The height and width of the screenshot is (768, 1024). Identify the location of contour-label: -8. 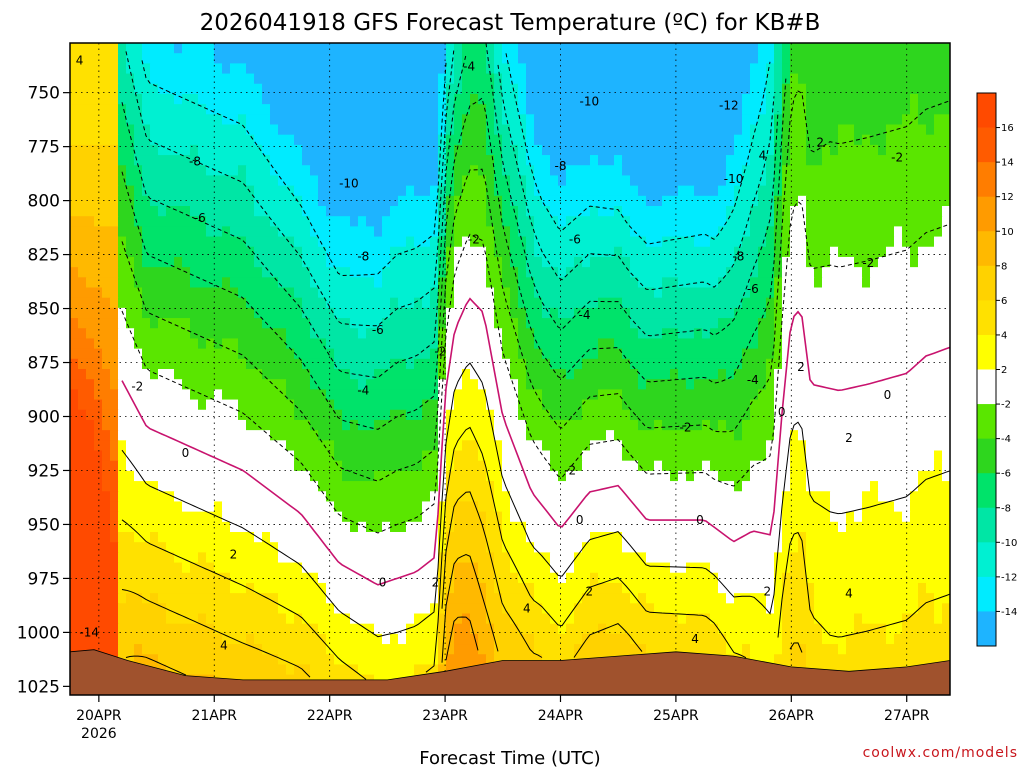
(363, 257).